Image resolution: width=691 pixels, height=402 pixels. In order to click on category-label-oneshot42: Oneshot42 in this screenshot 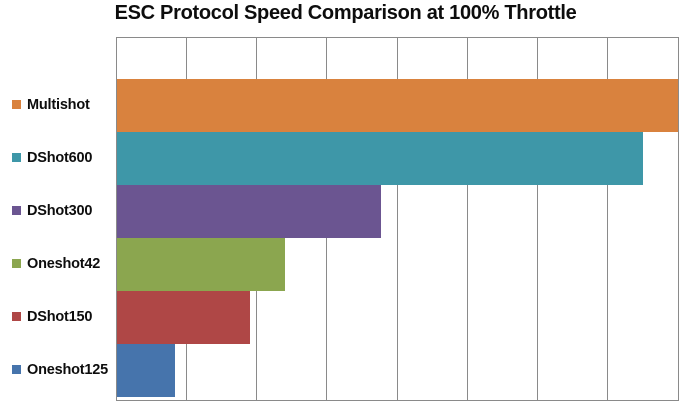, I will do `click(56, 264)`.